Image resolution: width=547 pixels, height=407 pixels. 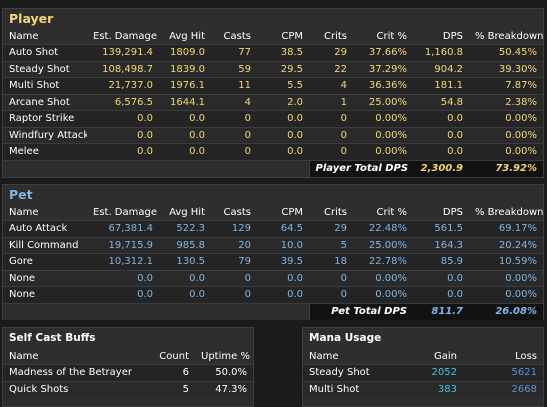 What do you see at coordinates (335, 36) in the screenshot?
I see `player-header-cell: Crits` at bounding box center [335, 36].